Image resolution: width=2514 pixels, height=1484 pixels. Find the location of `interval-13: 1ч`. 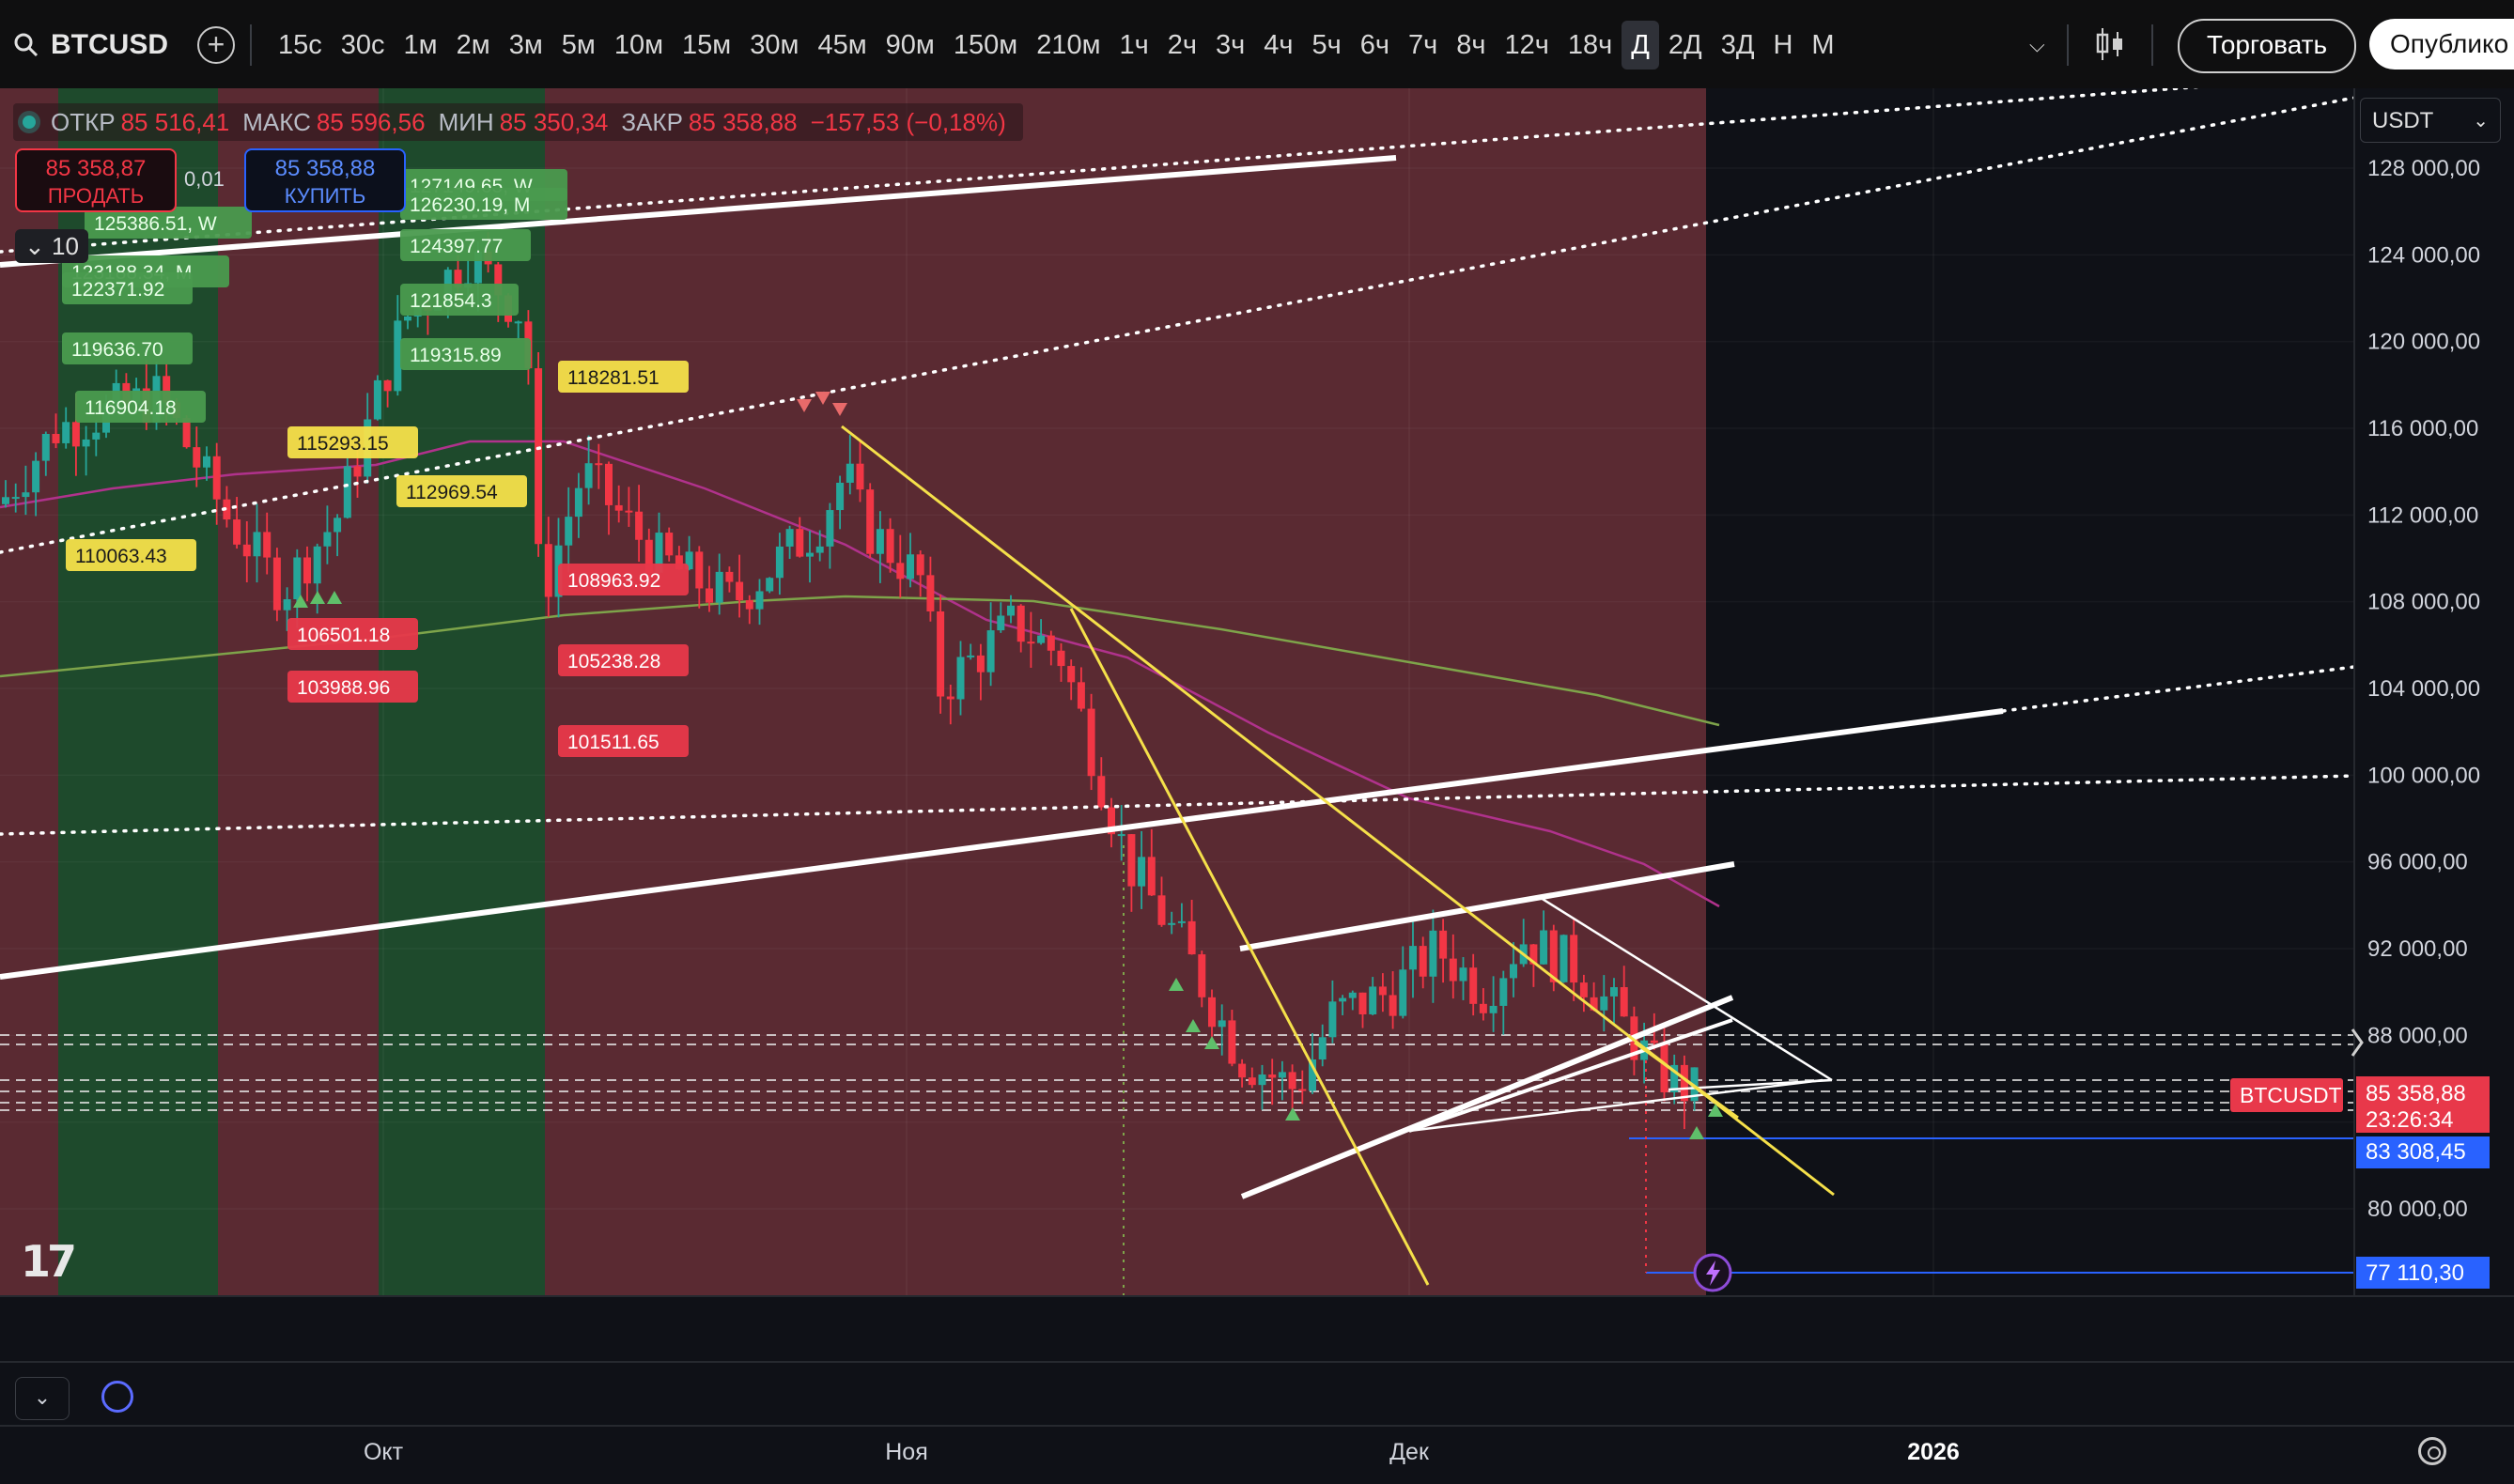

interval-13: 1ч is located at coordinates (1134, 45).